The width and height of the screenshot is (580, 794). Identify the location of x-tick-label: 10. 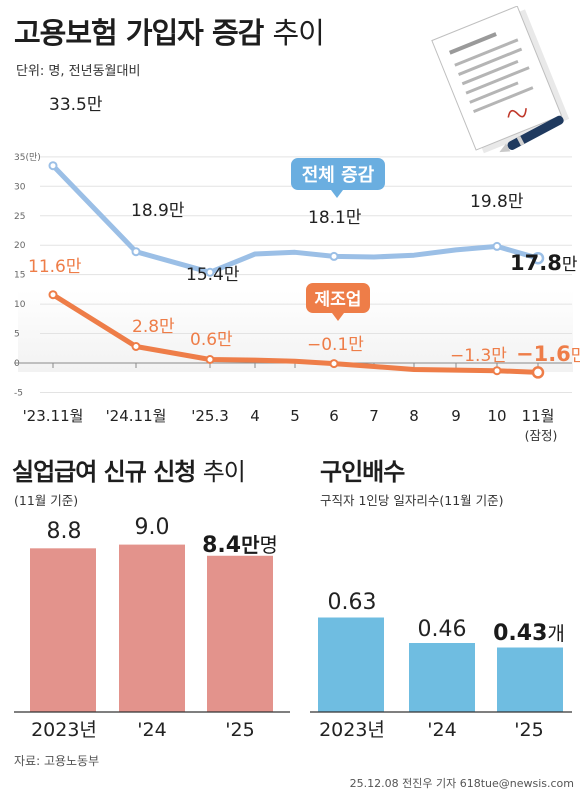
(496, 416).